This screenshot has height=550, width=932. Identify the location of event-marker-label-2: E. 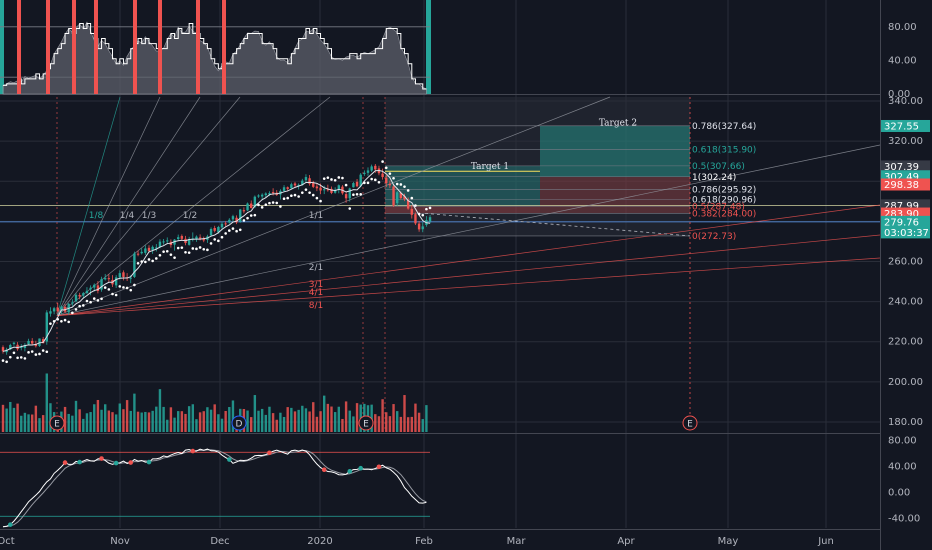
(366, 425).